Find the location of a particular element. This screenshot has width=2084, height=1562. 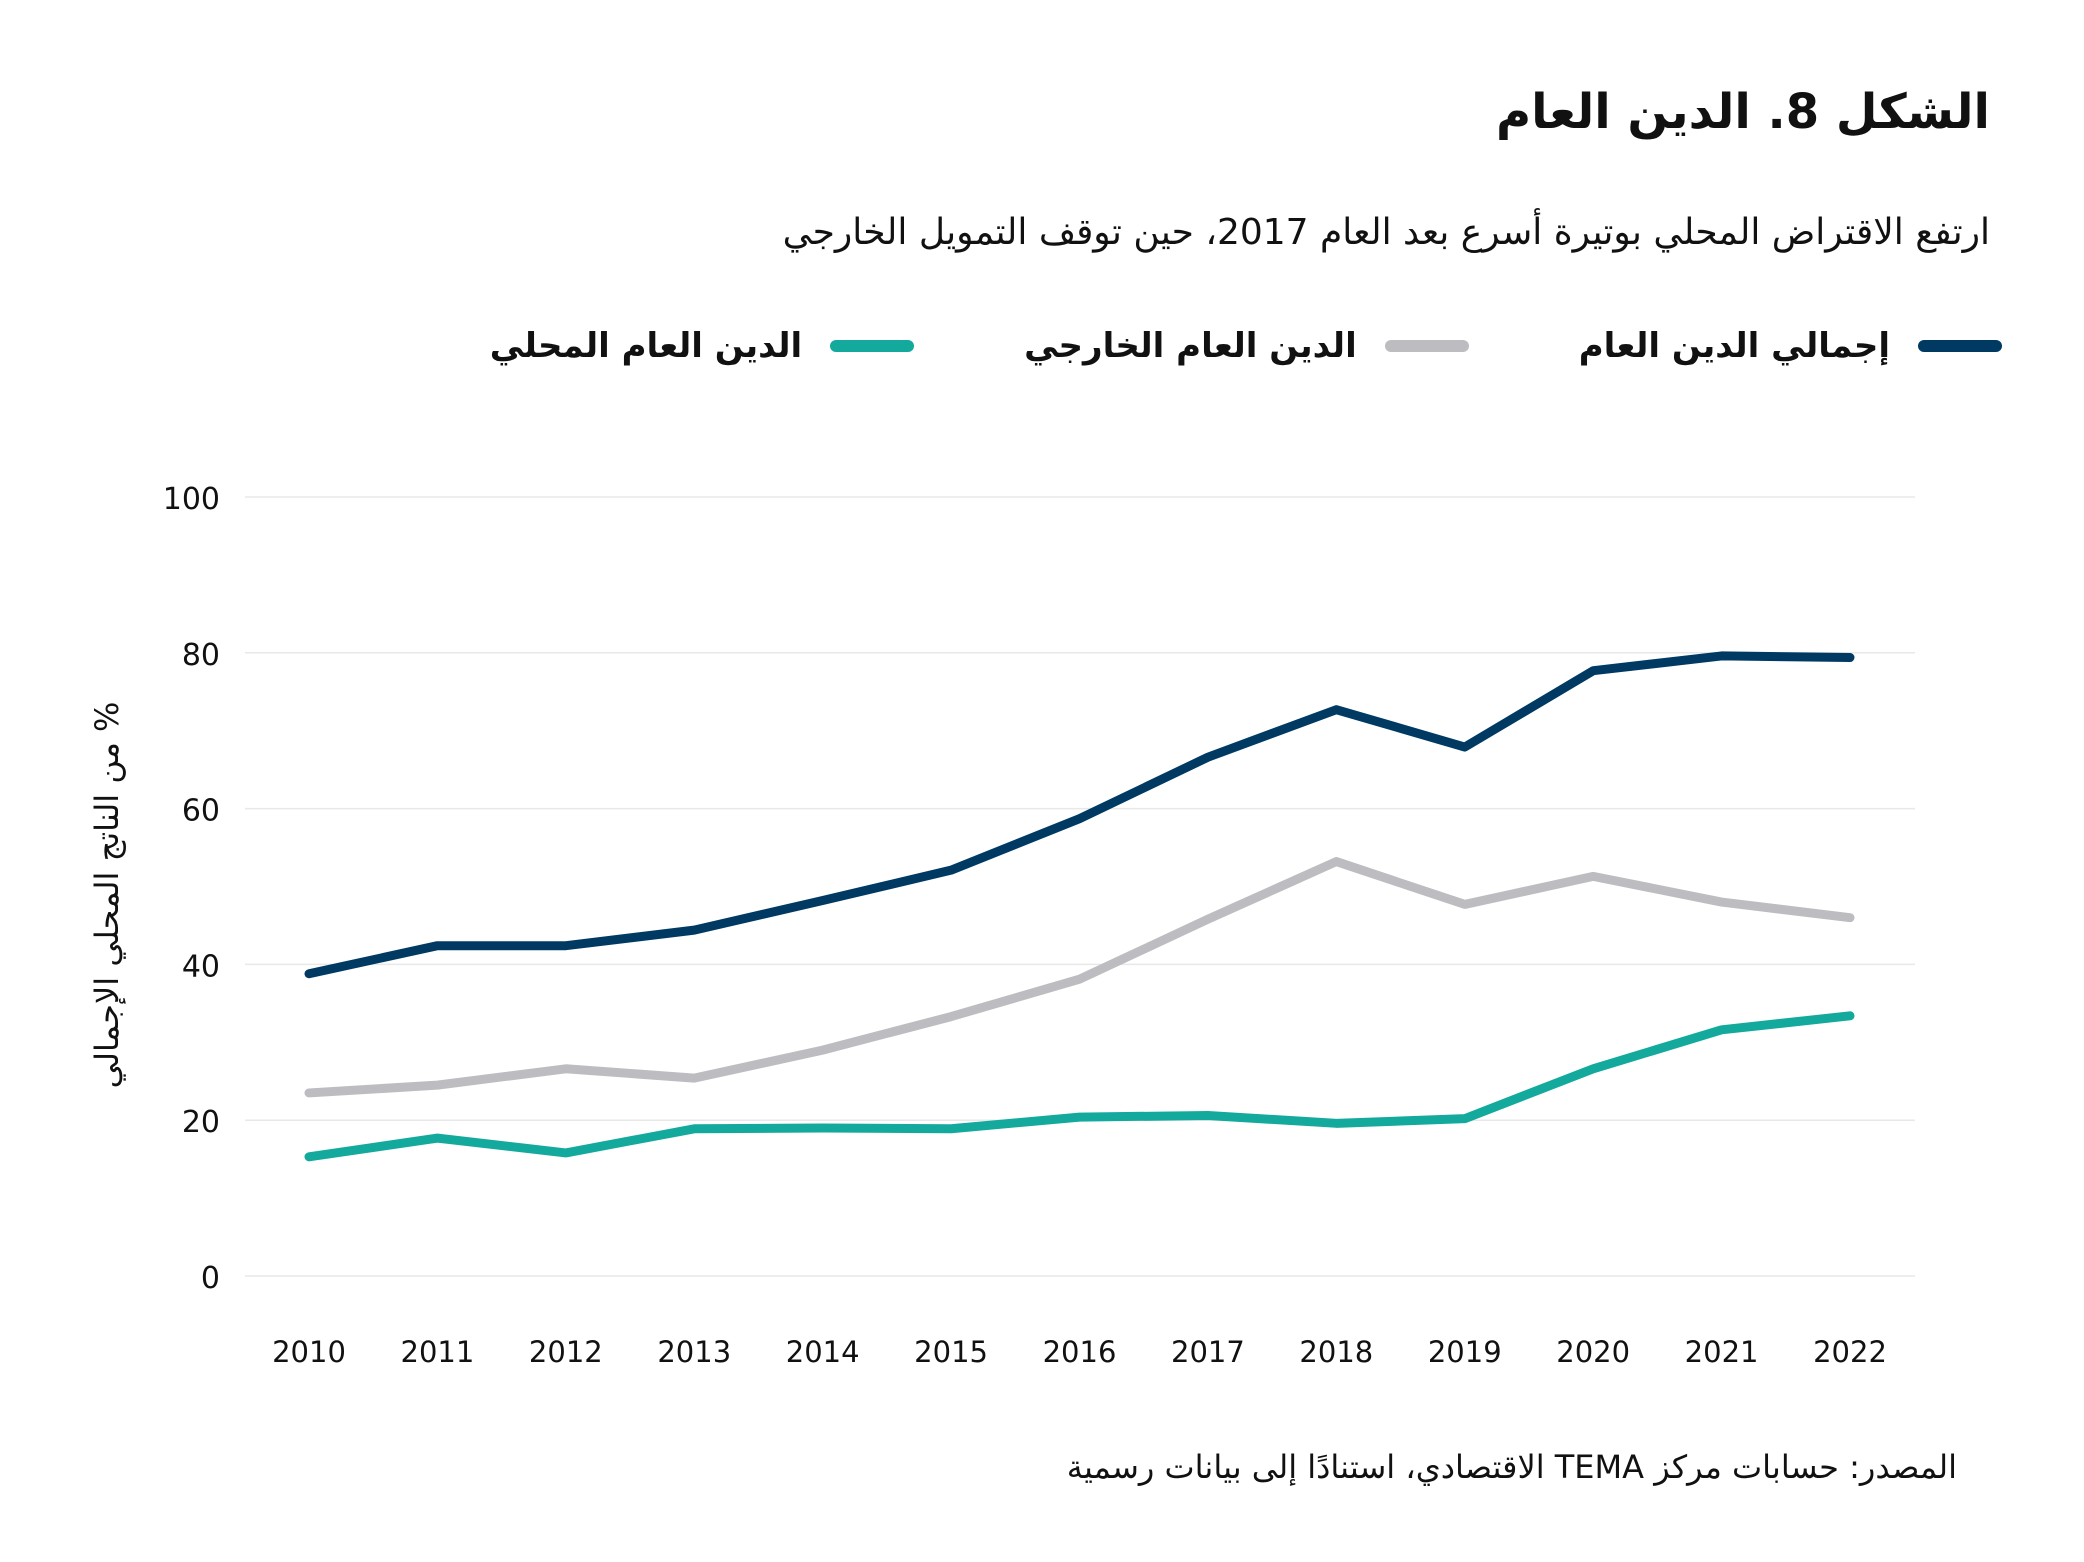

x-tick-label: 2014 is located at coordinates (823, 1352).